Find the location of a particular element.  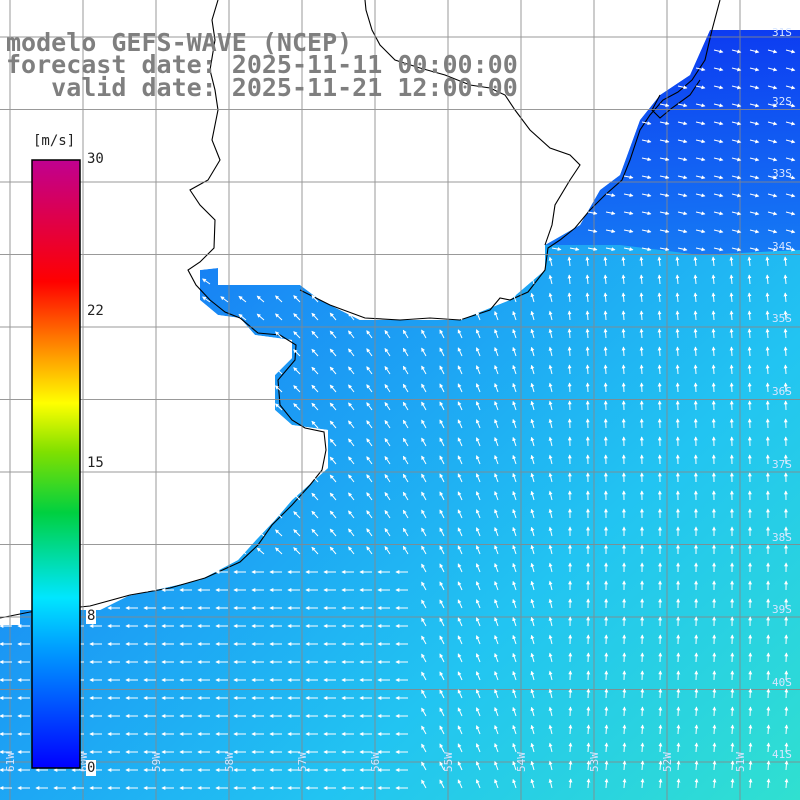

lat-label: 31S is located at coordinates (782, 32).